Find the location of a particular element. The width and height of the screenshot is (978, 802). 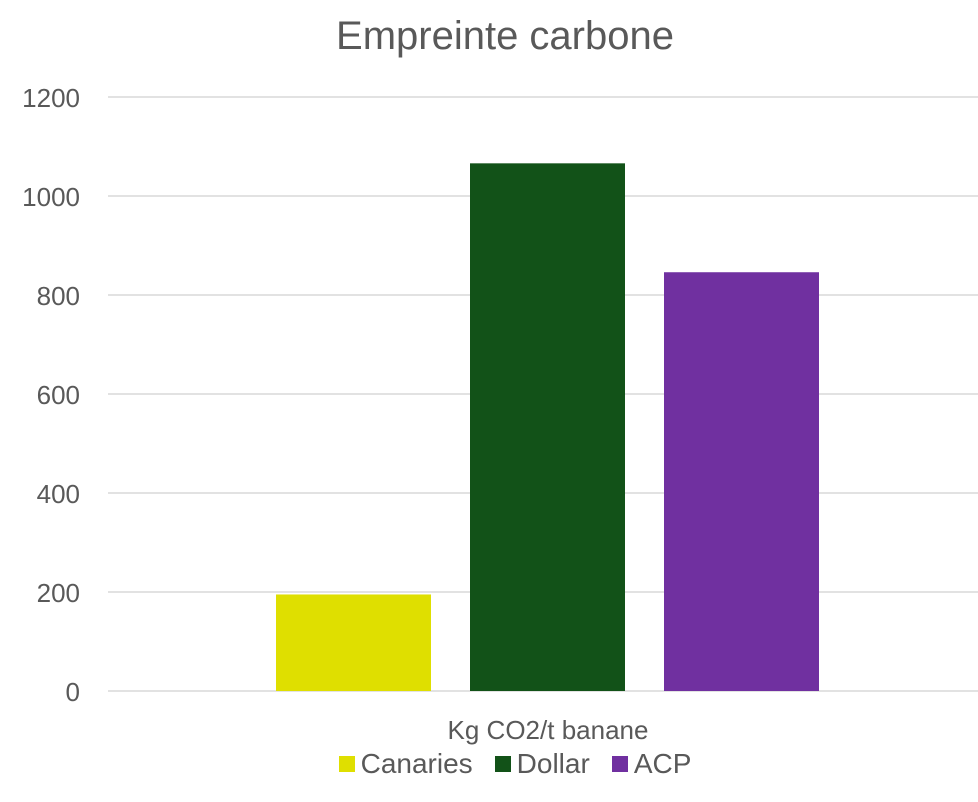

x-category-label: Kg CO2/t banane is located at coordinates (548, 730).